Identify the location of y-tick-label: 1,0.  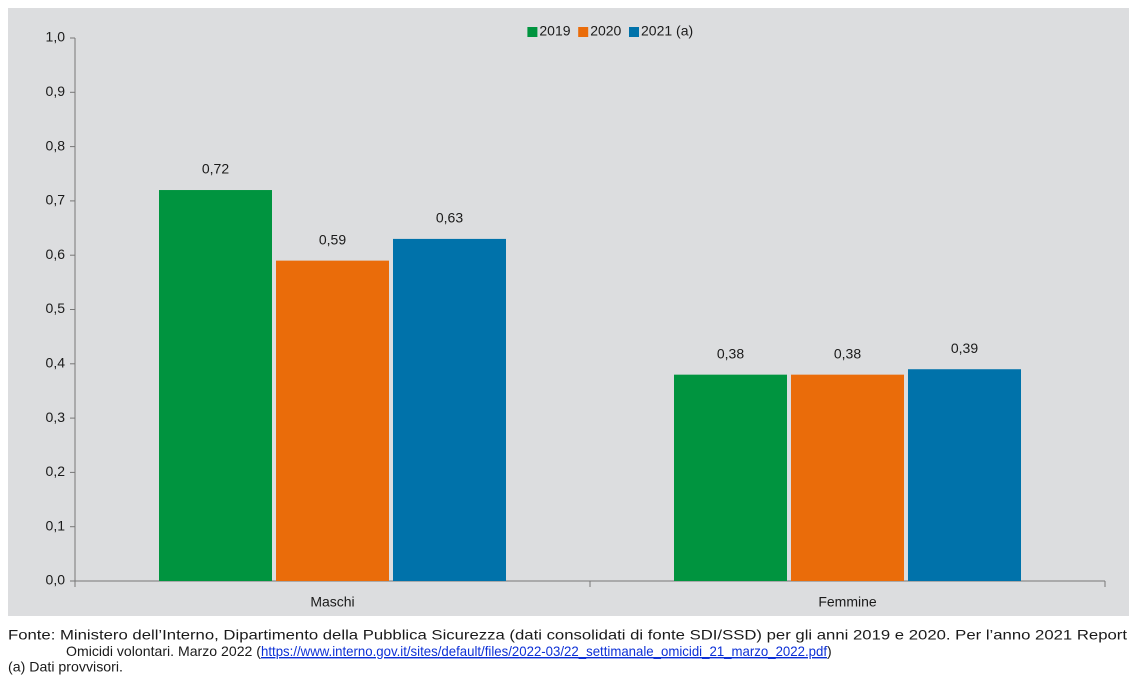
(56, 37).